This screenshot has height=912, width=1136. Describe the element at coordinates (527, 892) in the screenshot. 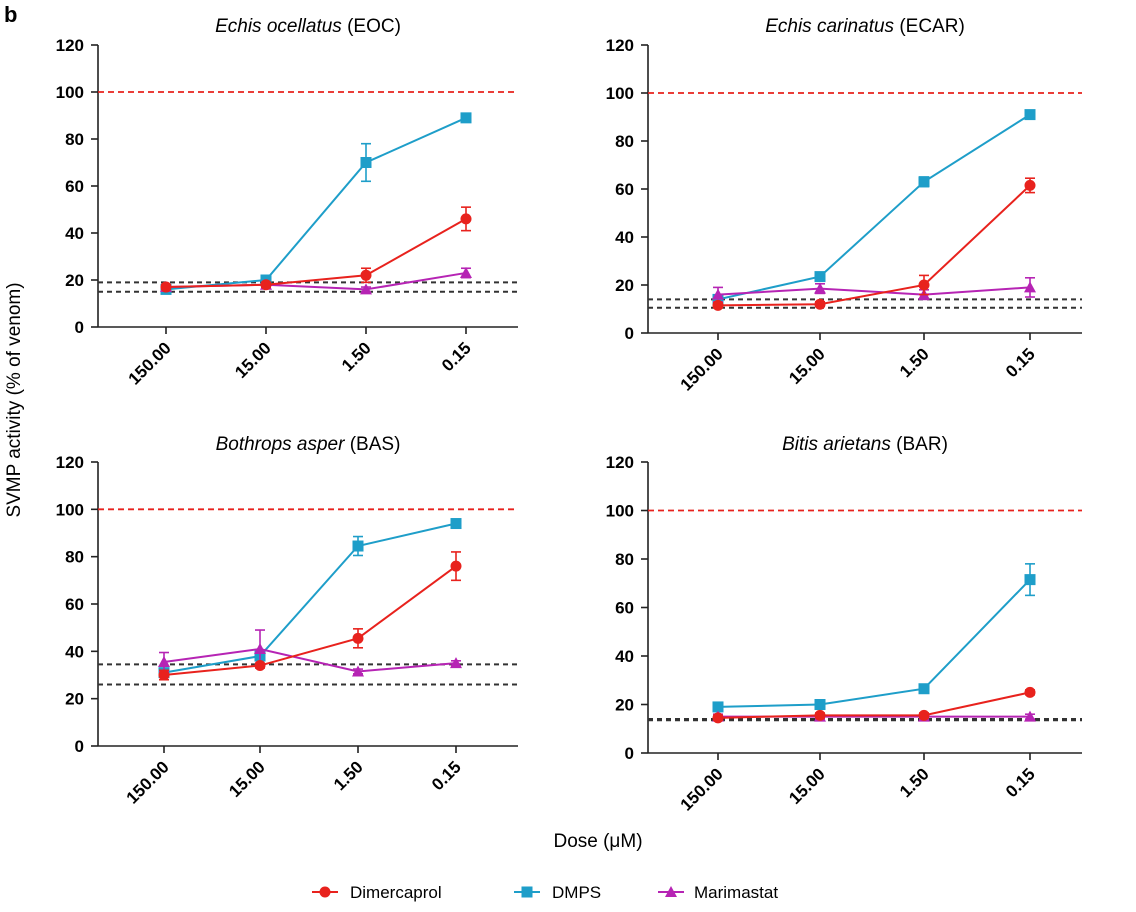

I see `legend-marker-dmps` at that location.